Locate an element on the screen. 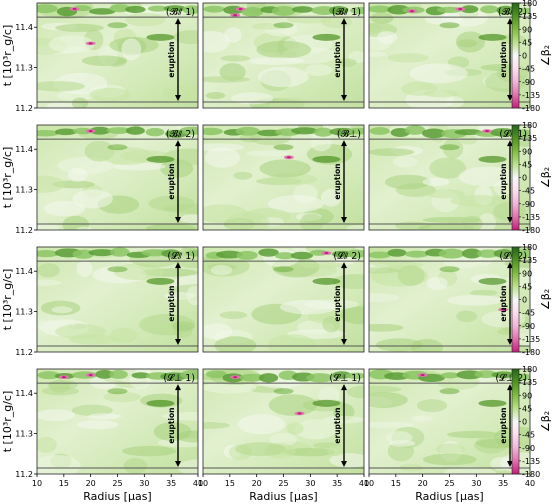 This screenshot has height=504, width=555. colorbar-label: ∠β₂ is located at coordinates (545, 421).